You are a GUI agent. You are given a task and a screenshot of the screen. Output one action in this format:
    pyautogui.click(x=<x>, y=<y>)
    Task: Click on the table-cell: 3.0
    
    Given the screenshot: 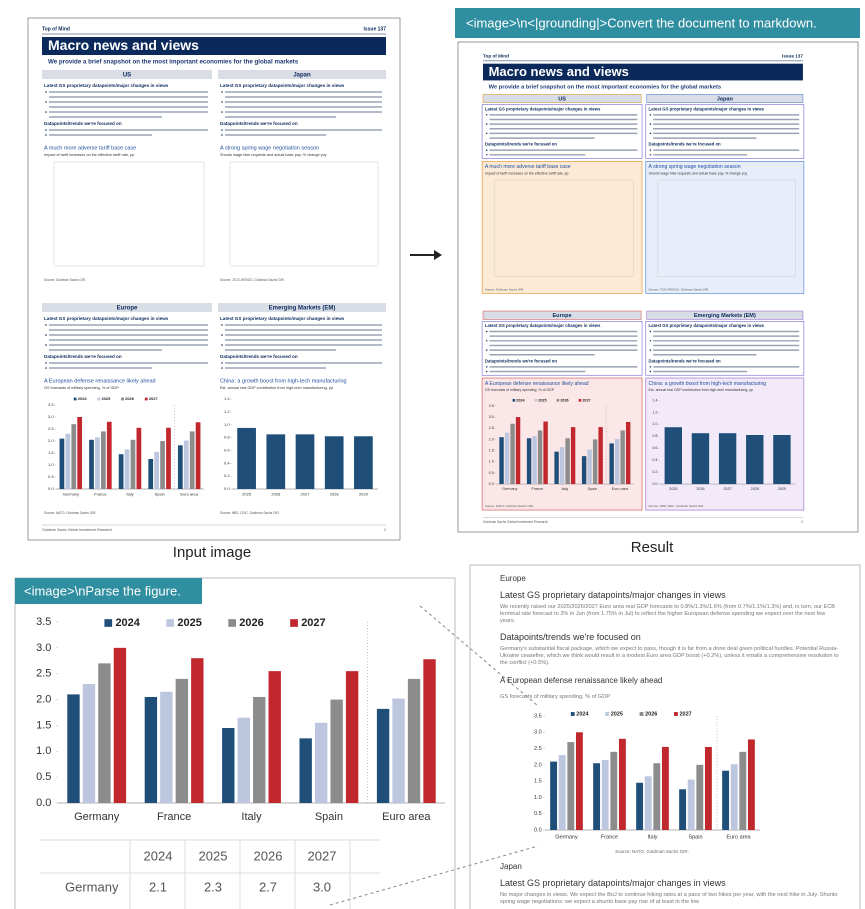 What is the action you would take?
    pyautogui.click(x=322, y=886)
    